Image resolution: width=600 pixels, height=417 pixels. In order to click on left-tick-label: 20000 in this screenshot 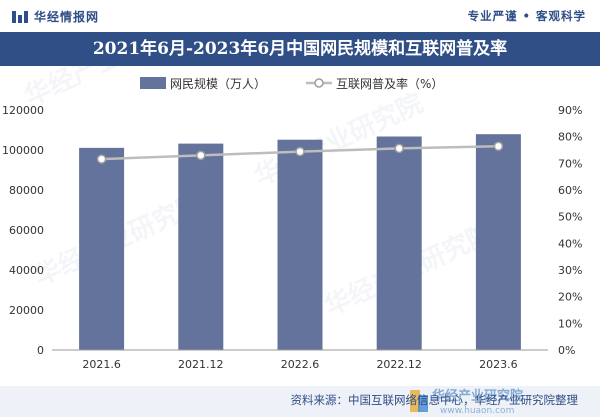, I will do `click(26, 310)`.